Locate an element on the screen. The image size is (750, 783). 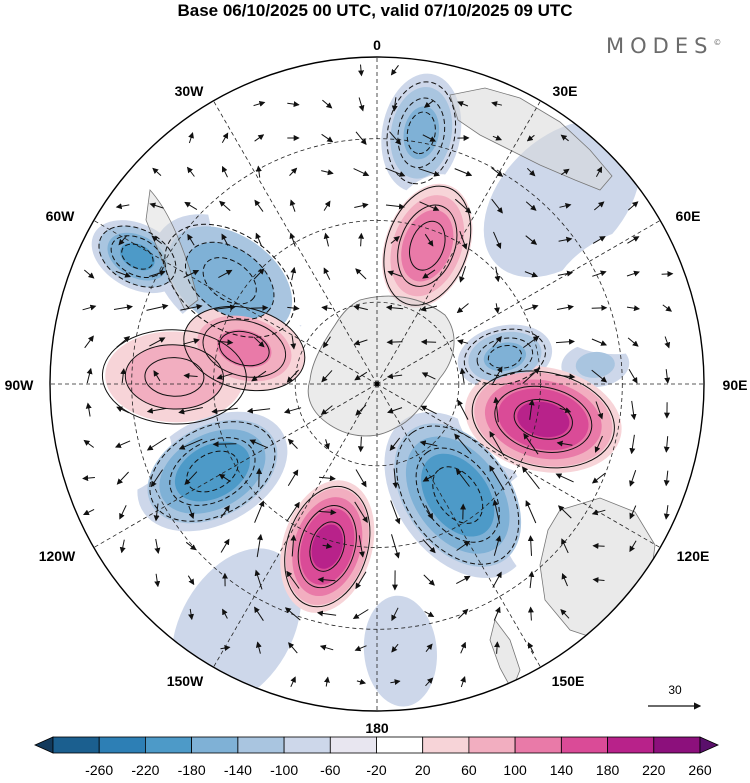
colorbar-tick-label: 260 is located at coordinates (700, 770).